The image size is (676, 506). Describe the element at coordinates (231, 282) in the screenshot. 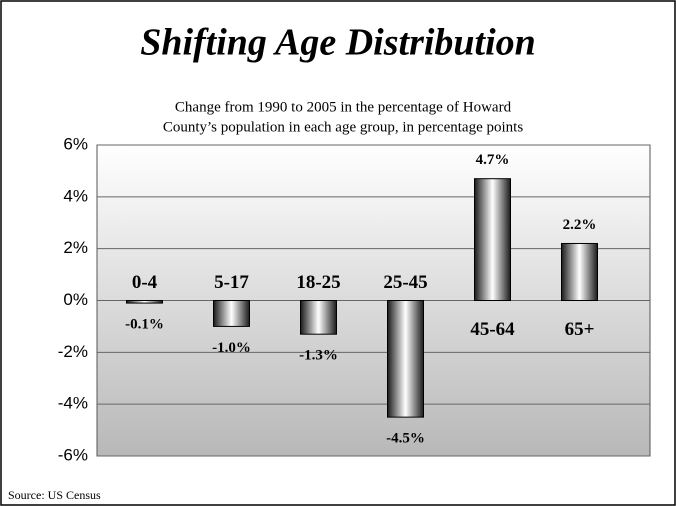

I see `category-label: 5-17` at that location.